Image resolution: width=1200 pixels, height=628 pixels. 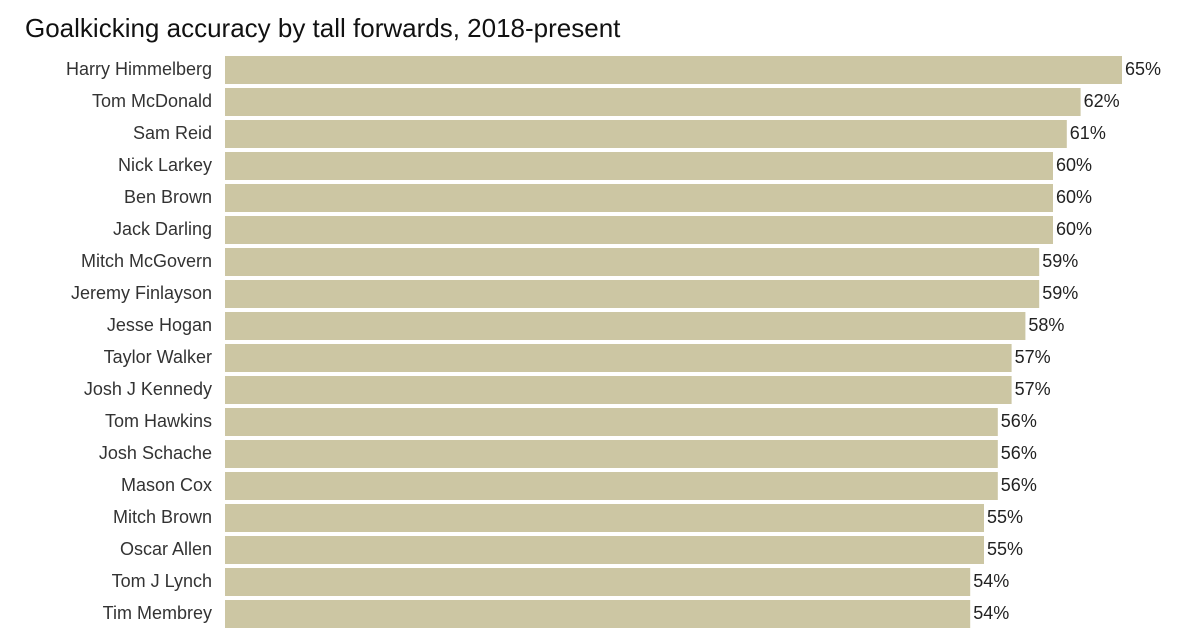 What do you see at coordinates (139, 69) in the screenshot?
I see `category-label: Harry Himmelberg` at bounding box center [139, 69].